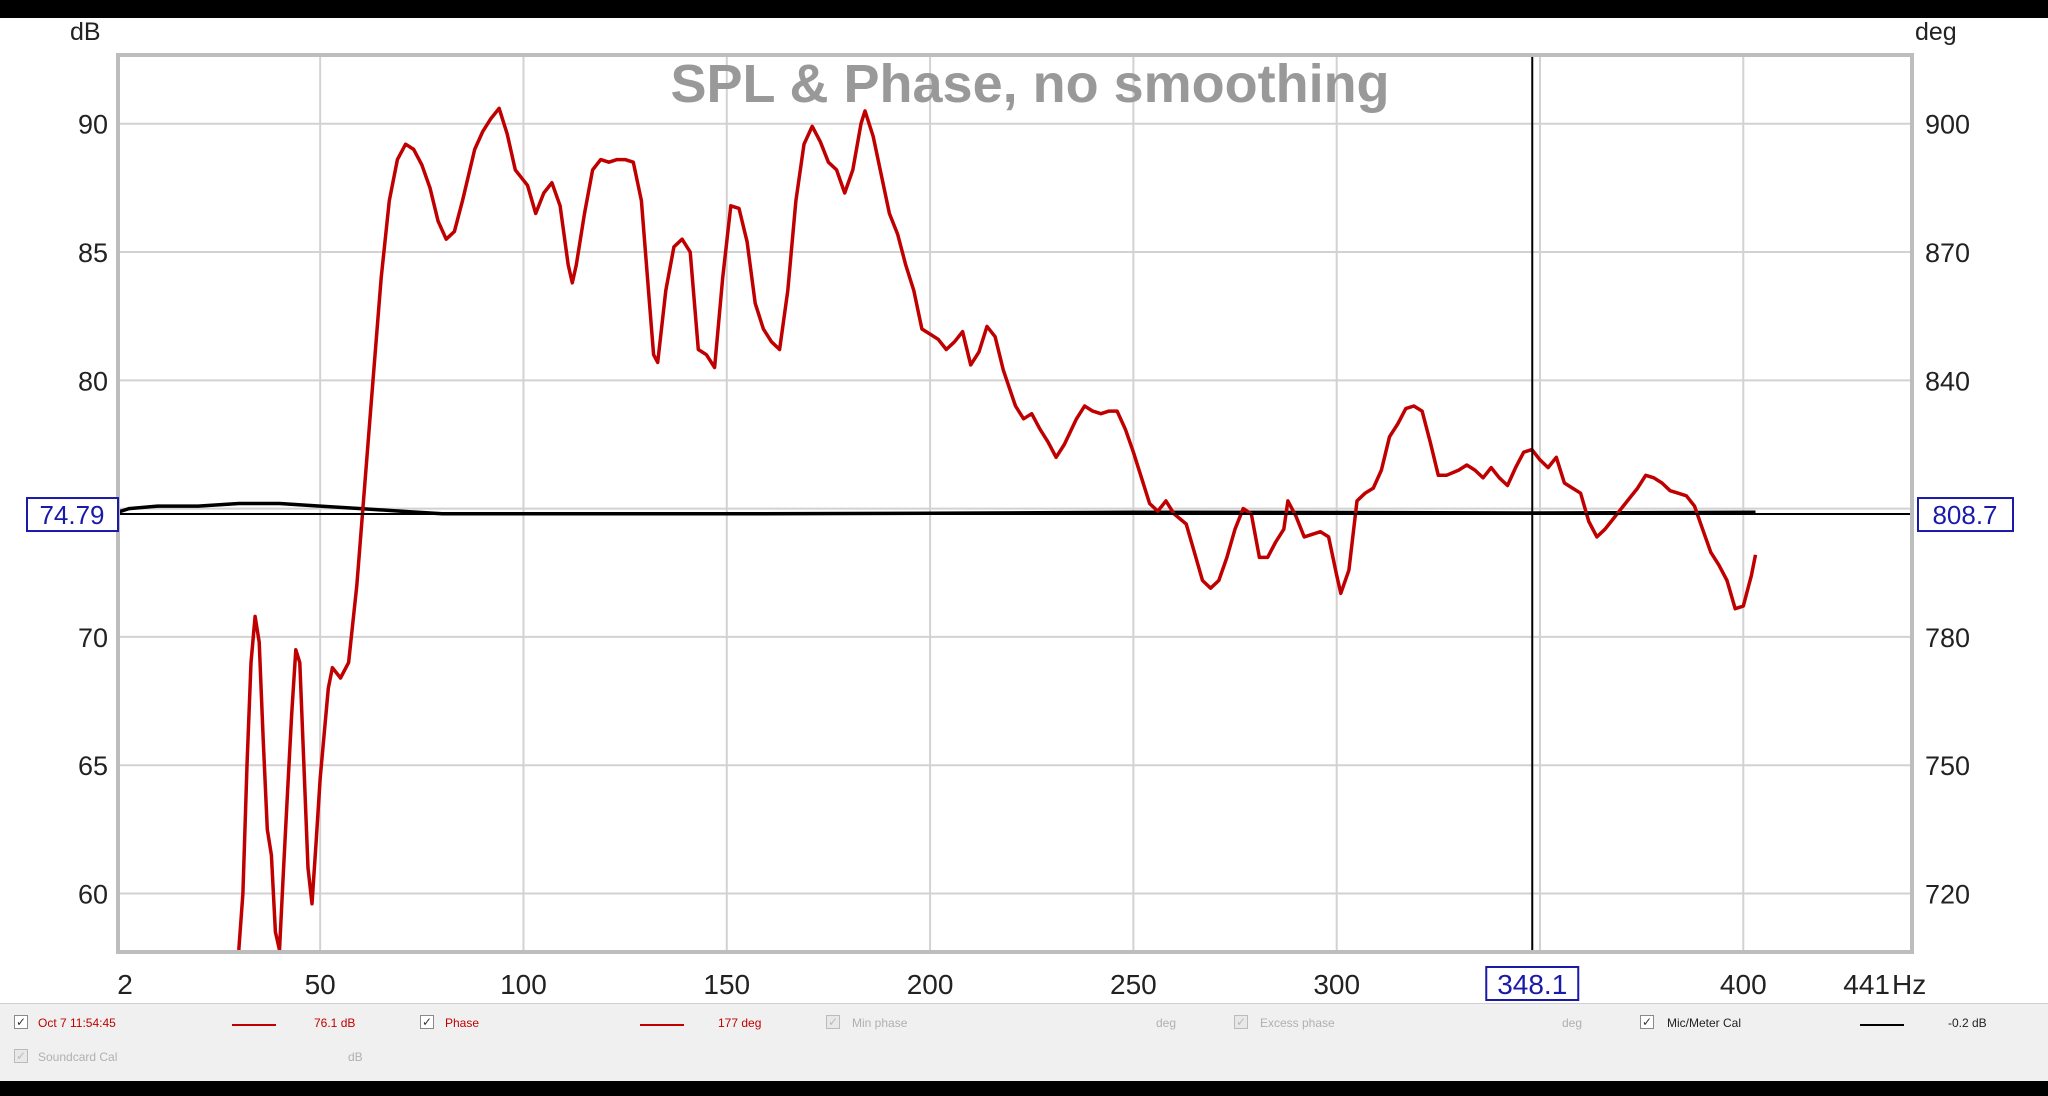 The height and width of the screenshot is (1096, 2048). I want to click on y-left-tick-label-4: 65, so click(93, 766).